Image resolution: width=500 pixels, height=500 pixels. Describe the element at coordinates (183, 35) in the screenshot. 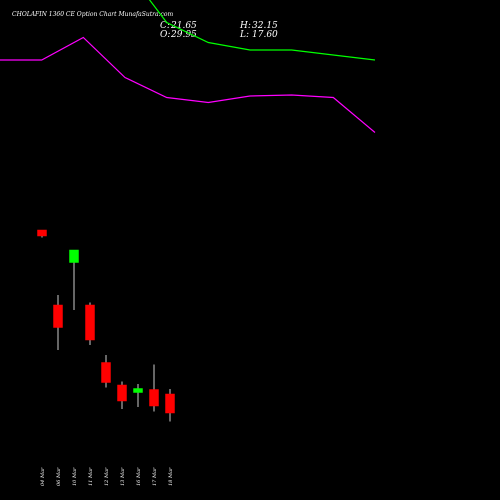

I see `open-value: 29.95` at that location.